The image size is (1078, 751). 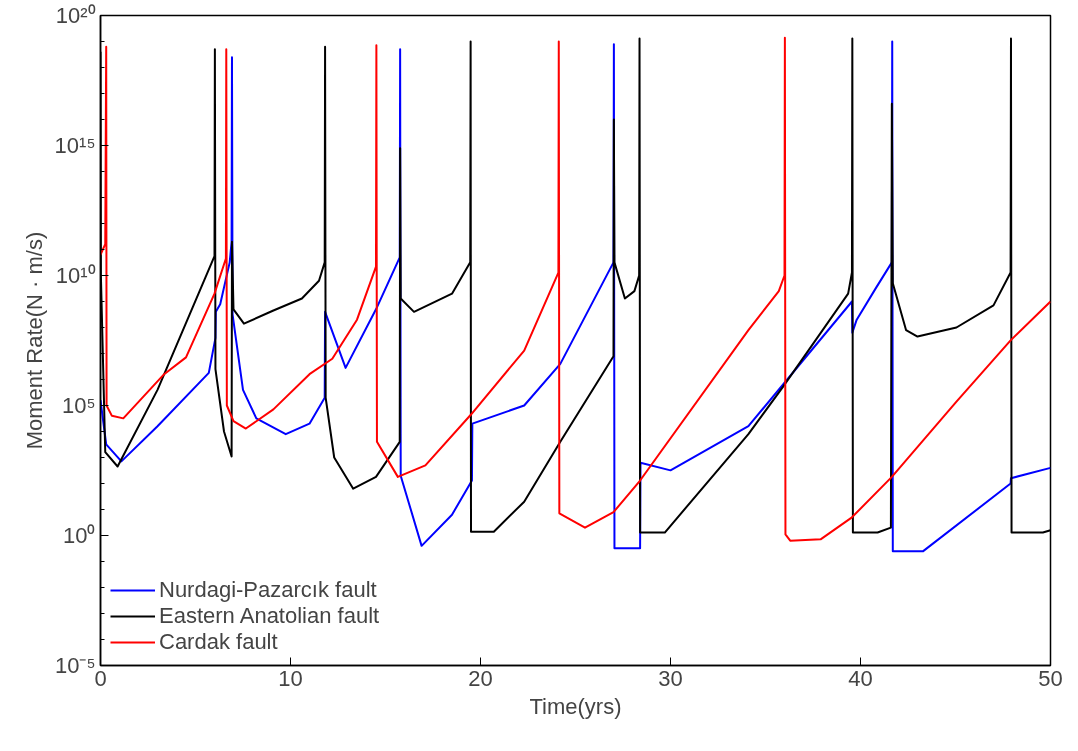 What do you see at coordinates (575, 706) in the screenshot?
I see `x-axis-title: Time(yrs)` at bounding box center [575, 706].